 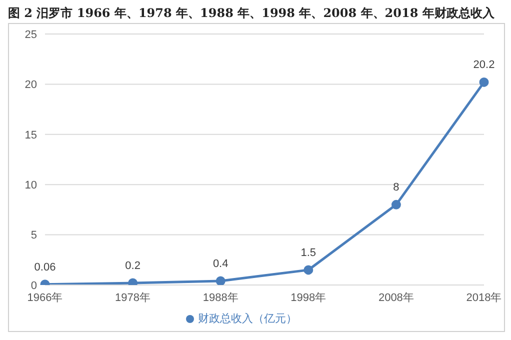 I want to click on data-label: 8, so click(x=396, y=188).